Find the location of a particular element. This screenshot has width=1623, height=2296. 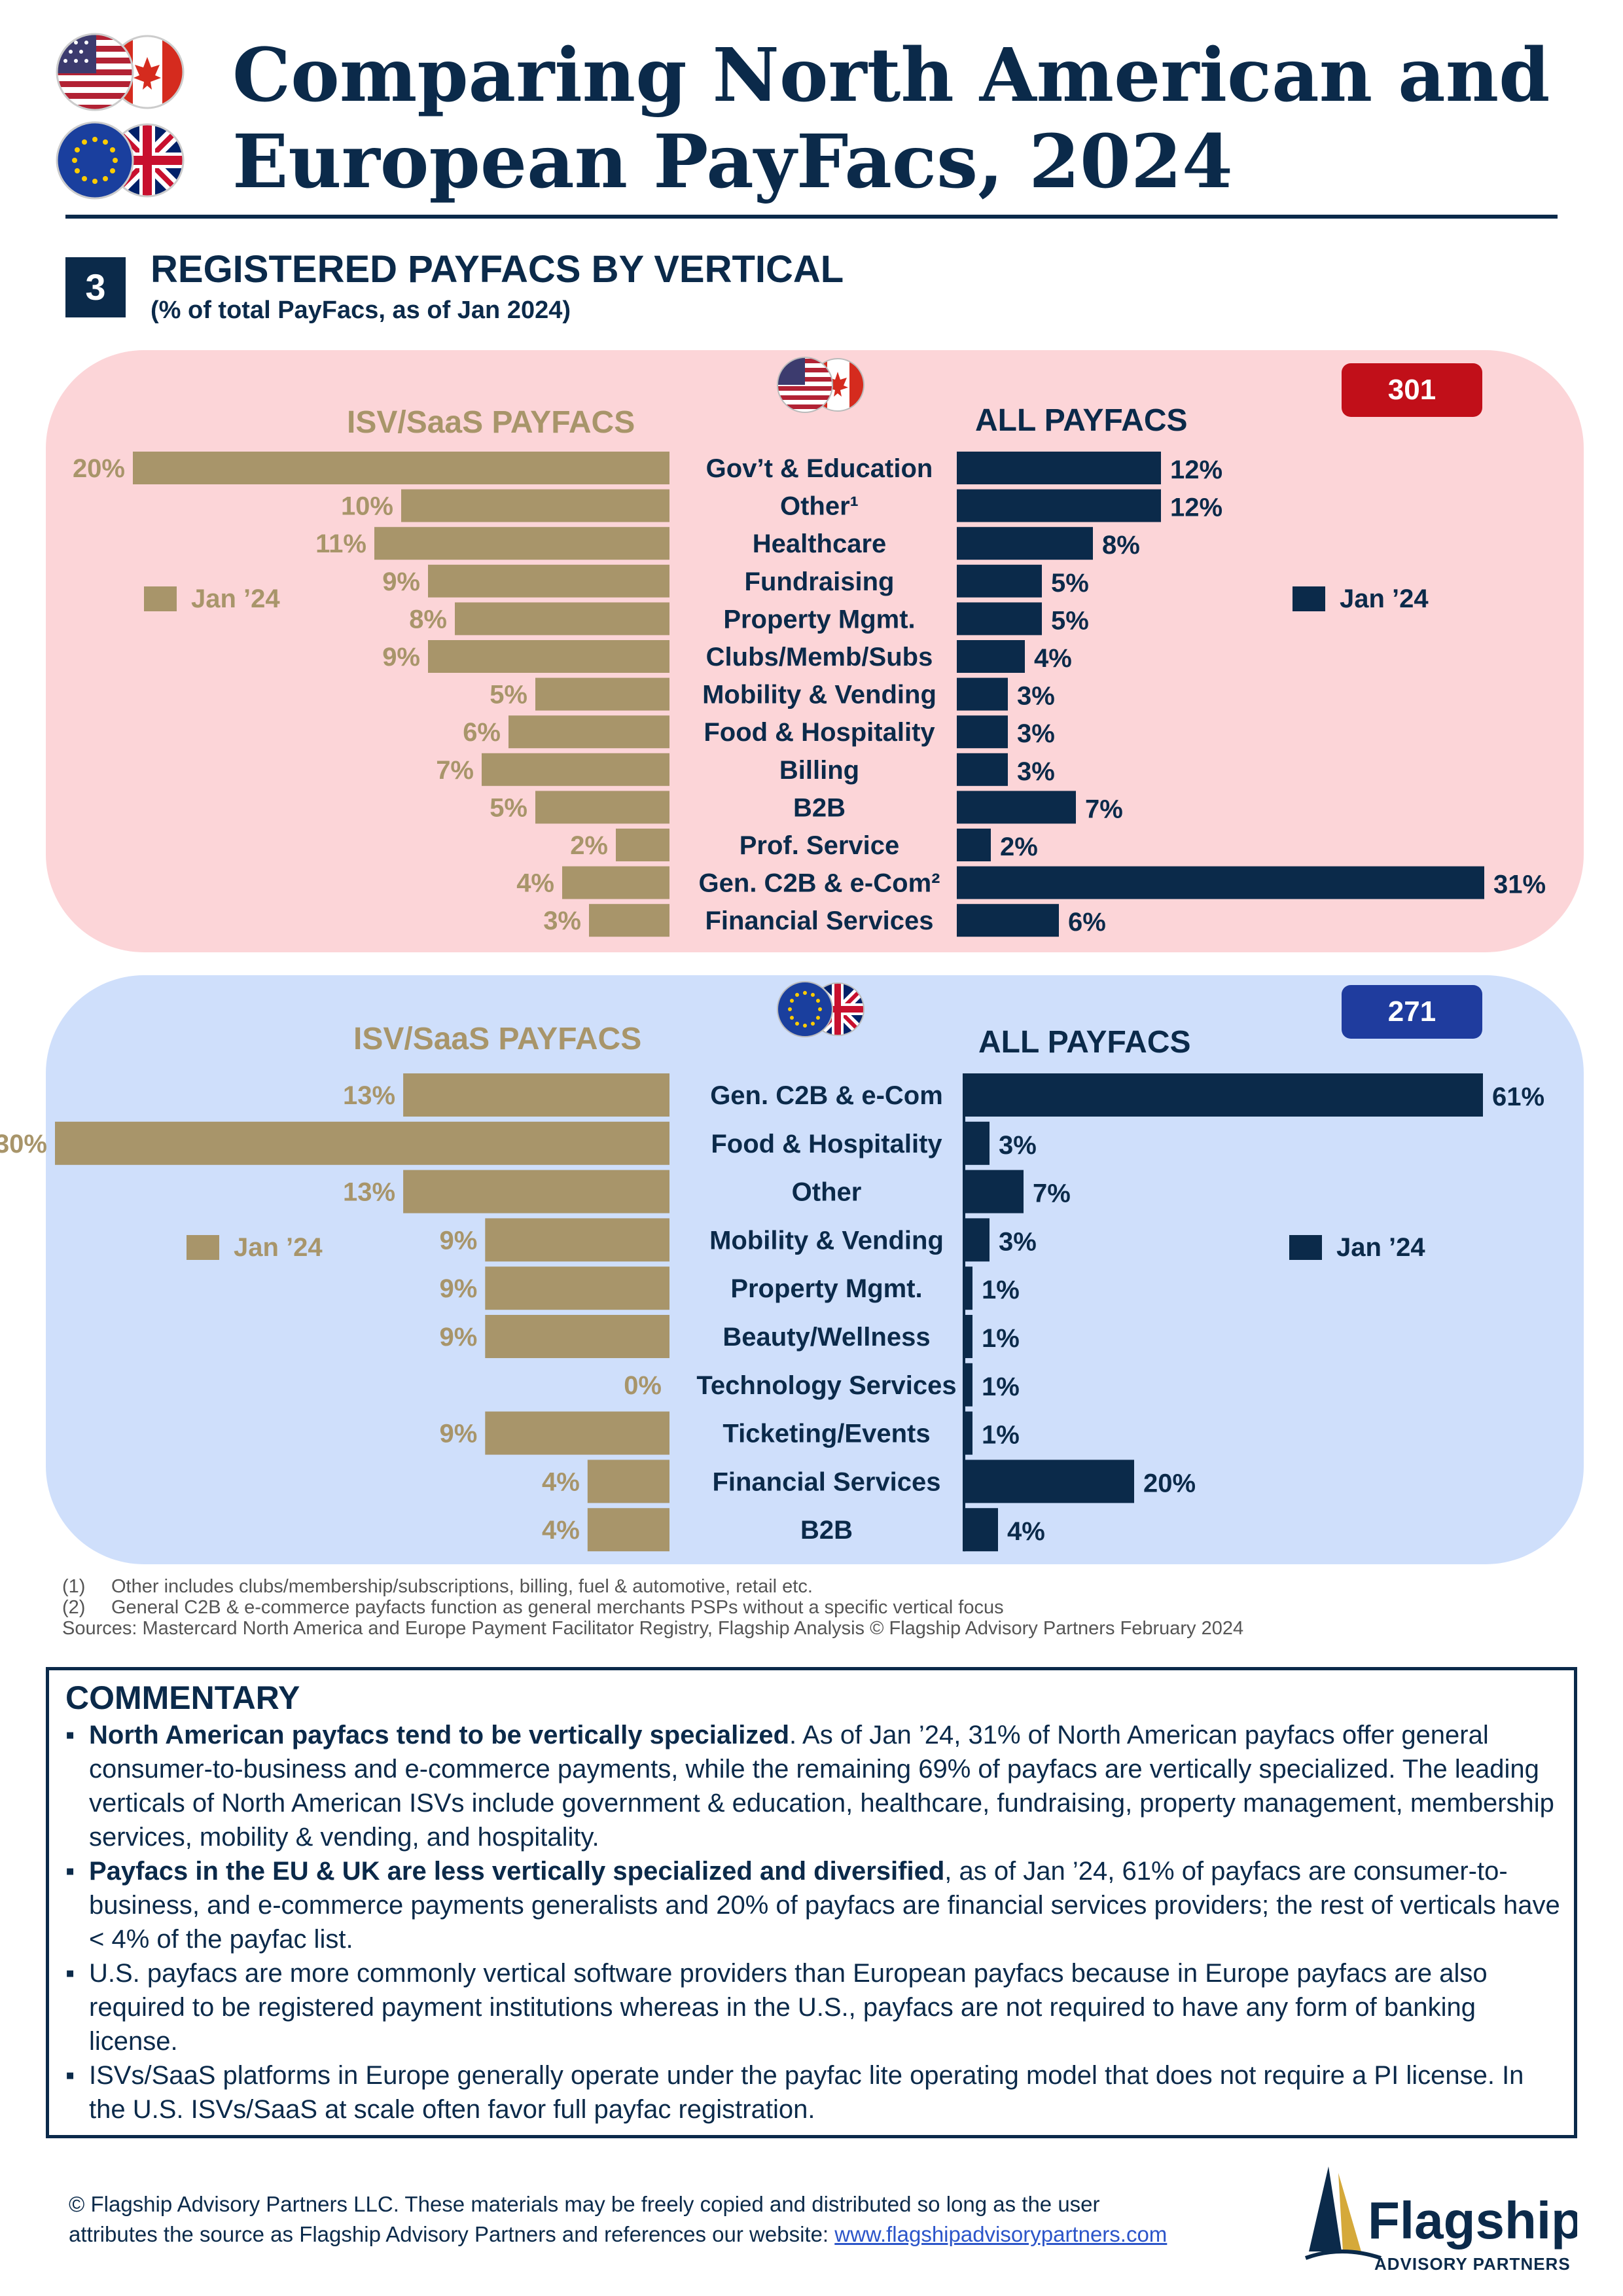

page-title-line-2: European PayFacs, 2024 is located at coordinates (732, 162).